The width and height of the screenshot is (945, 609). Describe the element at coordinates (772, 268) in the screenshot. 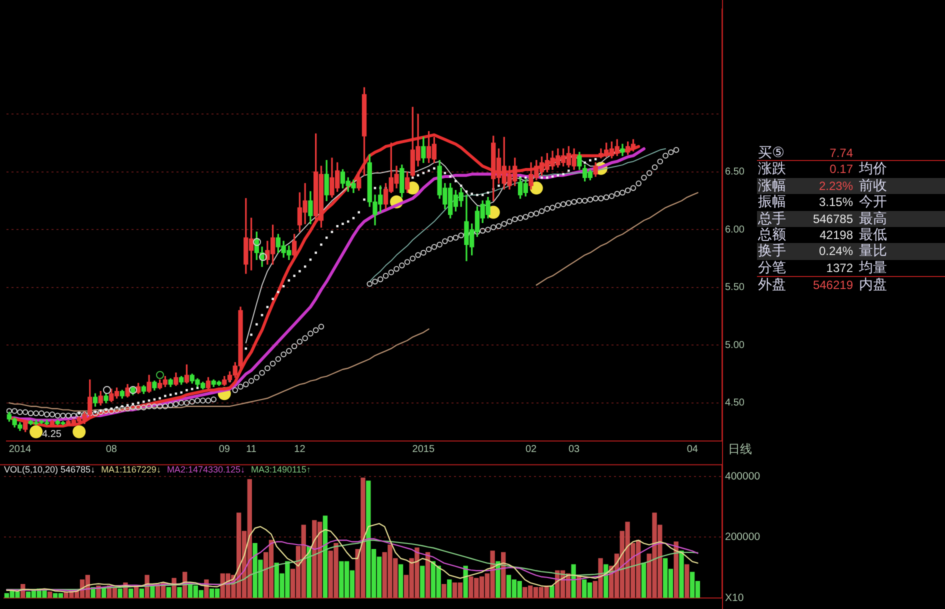

I see `category-label: 分笔` at that location.